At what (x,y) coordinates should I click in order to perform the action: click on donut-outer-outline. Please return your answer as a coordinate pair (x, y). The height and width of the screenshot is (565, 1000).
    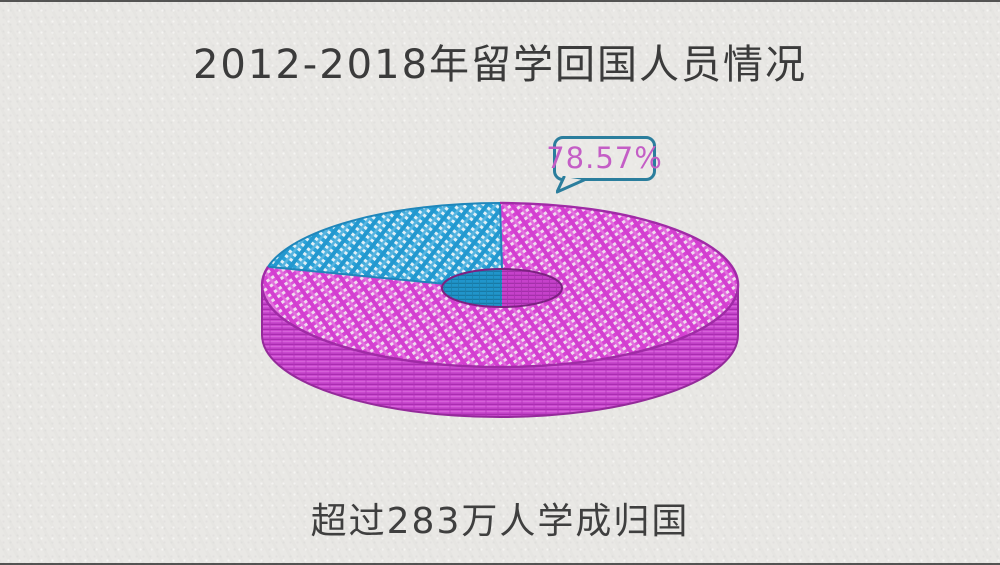
    Looking at the image, I should click on (500, 285).